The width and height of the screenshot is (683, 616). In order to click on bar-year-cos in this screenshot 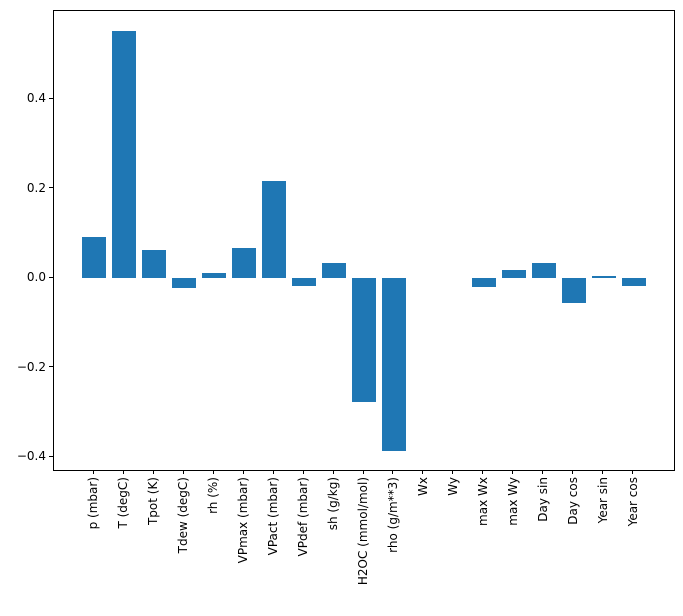, I will do `click(633, 282)`.